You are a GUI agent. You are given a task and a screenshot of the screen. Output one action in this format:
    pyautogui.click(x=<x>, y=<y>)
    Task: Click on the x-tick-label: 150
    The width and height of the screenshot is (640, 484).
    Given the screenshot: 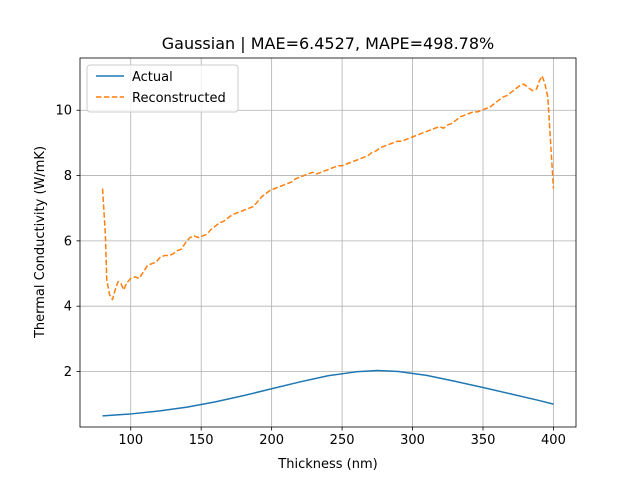 What is the action you would take?
    pyautogui.click(x=201, y=440)
    